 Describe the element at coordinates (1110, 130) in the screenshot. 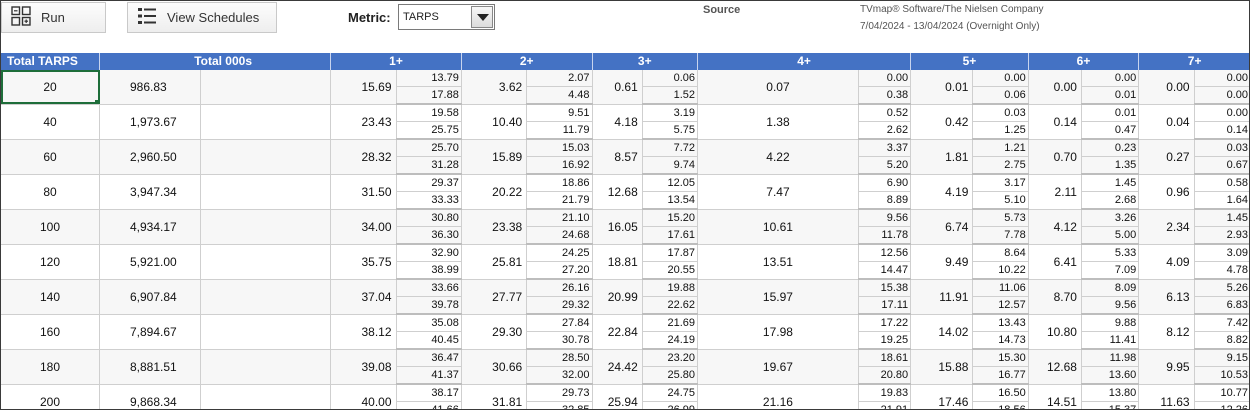

I see `reach-upper-cell: 0.47` at that location.